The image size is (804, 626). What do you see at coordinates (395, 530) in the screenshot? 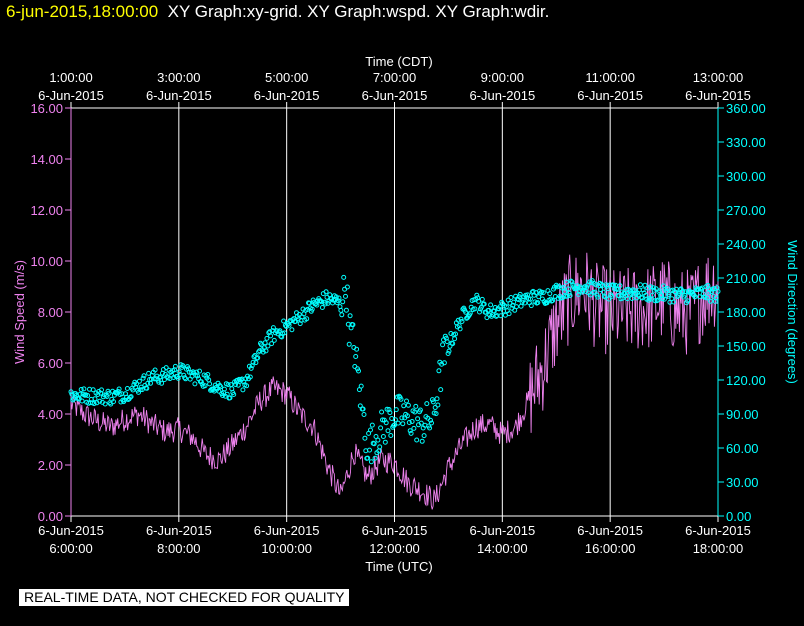
I see `bottom-tick-date-3: 6-Jun-2015` at bounding box center [395, 530].